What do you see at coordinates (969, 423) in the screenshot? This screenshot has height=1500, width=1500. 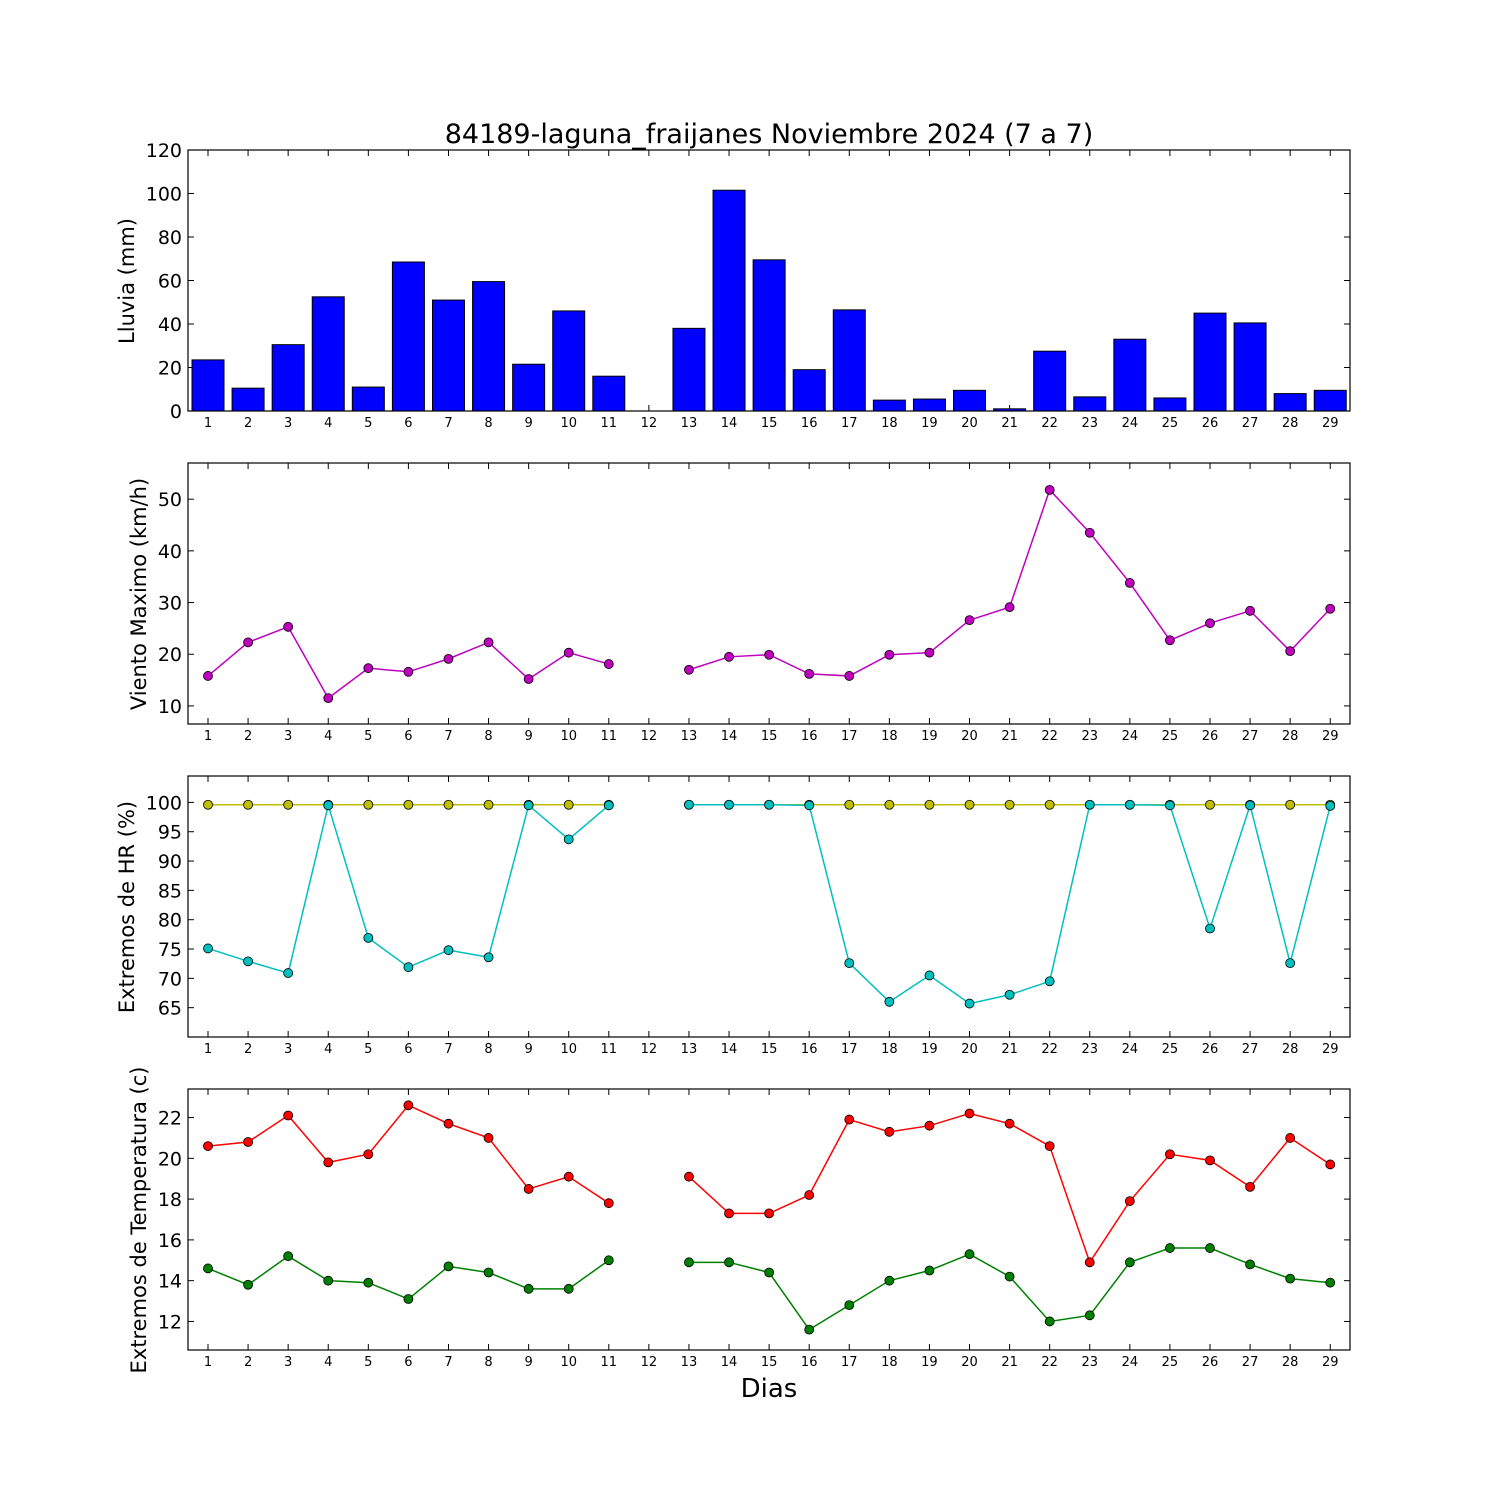 I see `rainfall-xtick-label: 20` at bounding box center [969, 423].